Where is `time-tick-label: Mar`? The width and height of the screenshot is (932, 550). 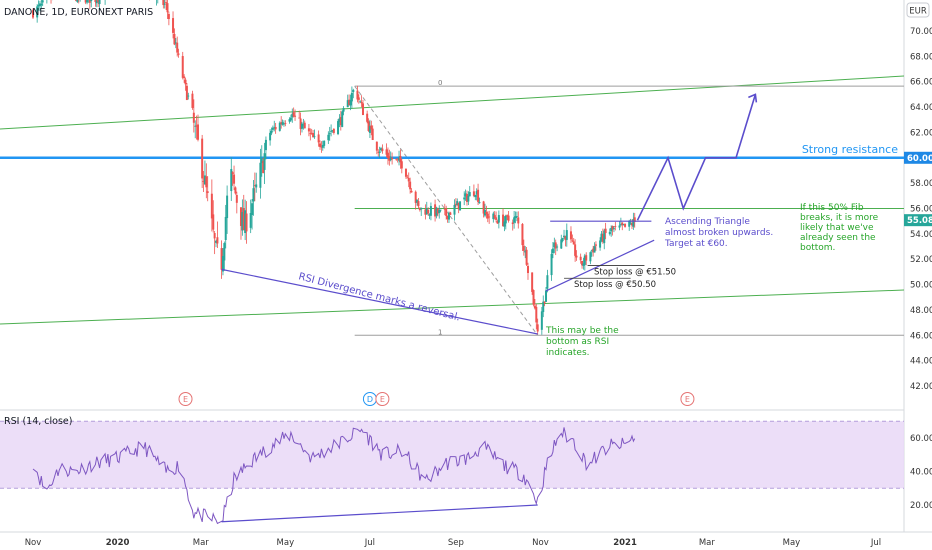 time-tick-label: Mar is located at coordinates (201, 543).